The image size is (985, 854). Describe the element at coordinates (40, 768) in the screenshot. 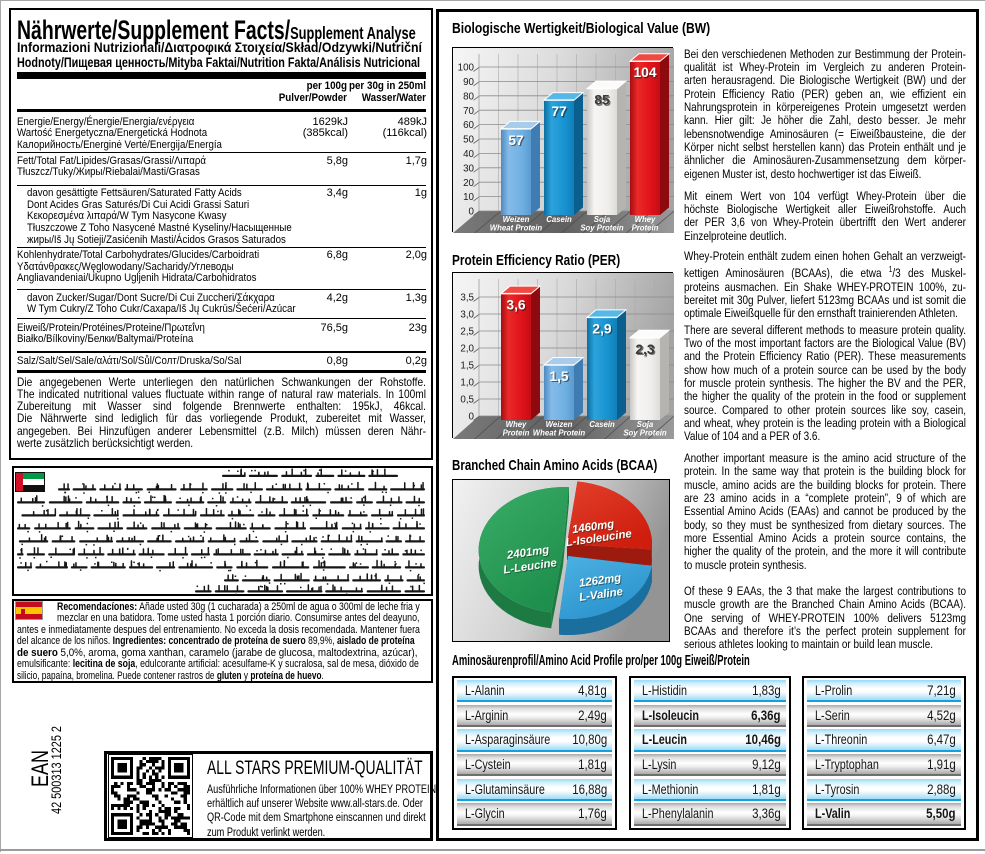

I see `svg-text: EAN` at that location.